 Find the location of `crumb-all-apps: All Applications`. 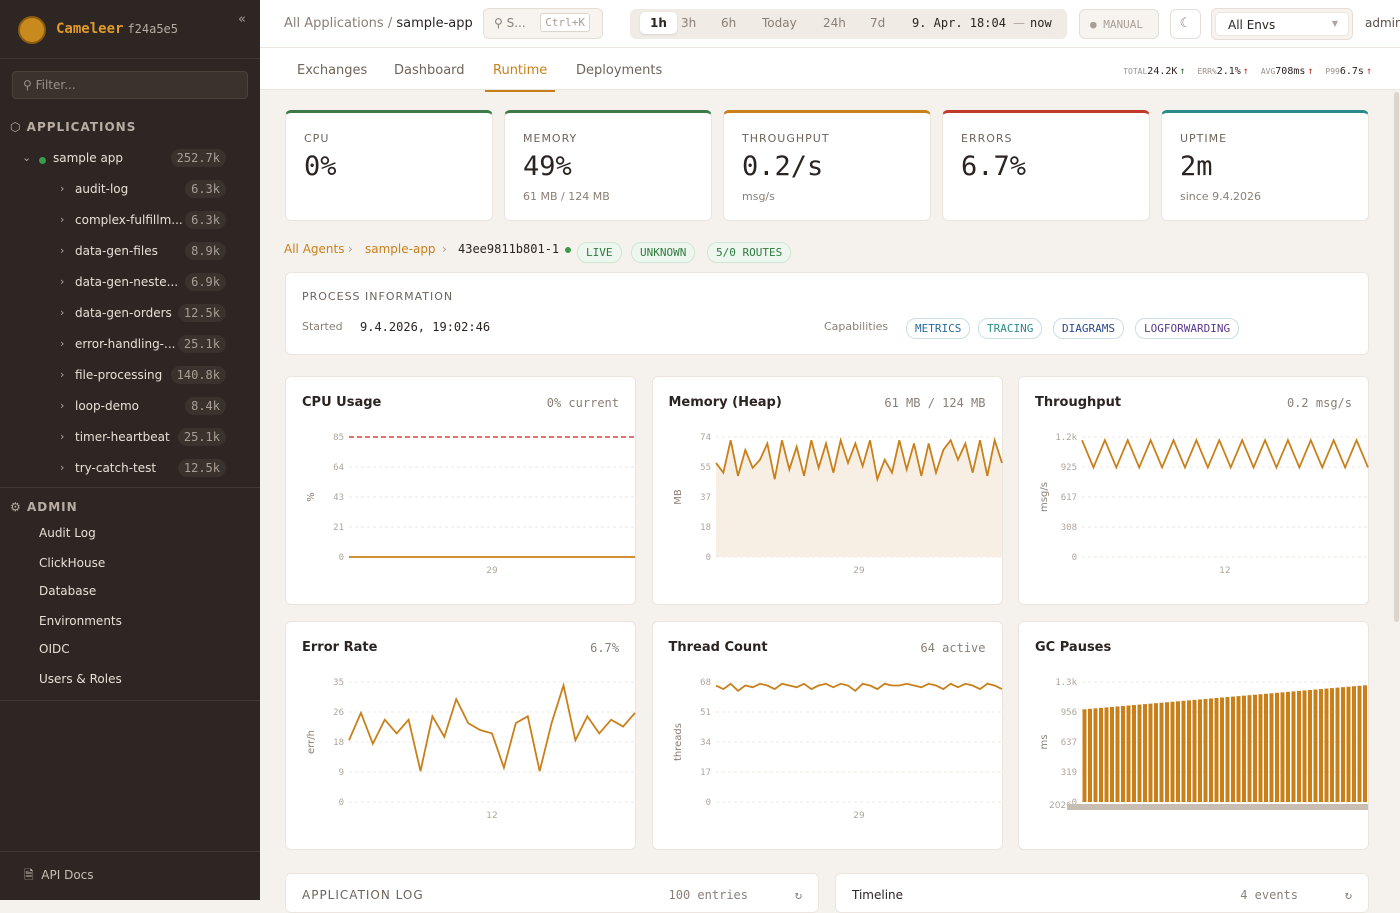

crumb-all-apps: All Applications is located at coordinates (334, 23).